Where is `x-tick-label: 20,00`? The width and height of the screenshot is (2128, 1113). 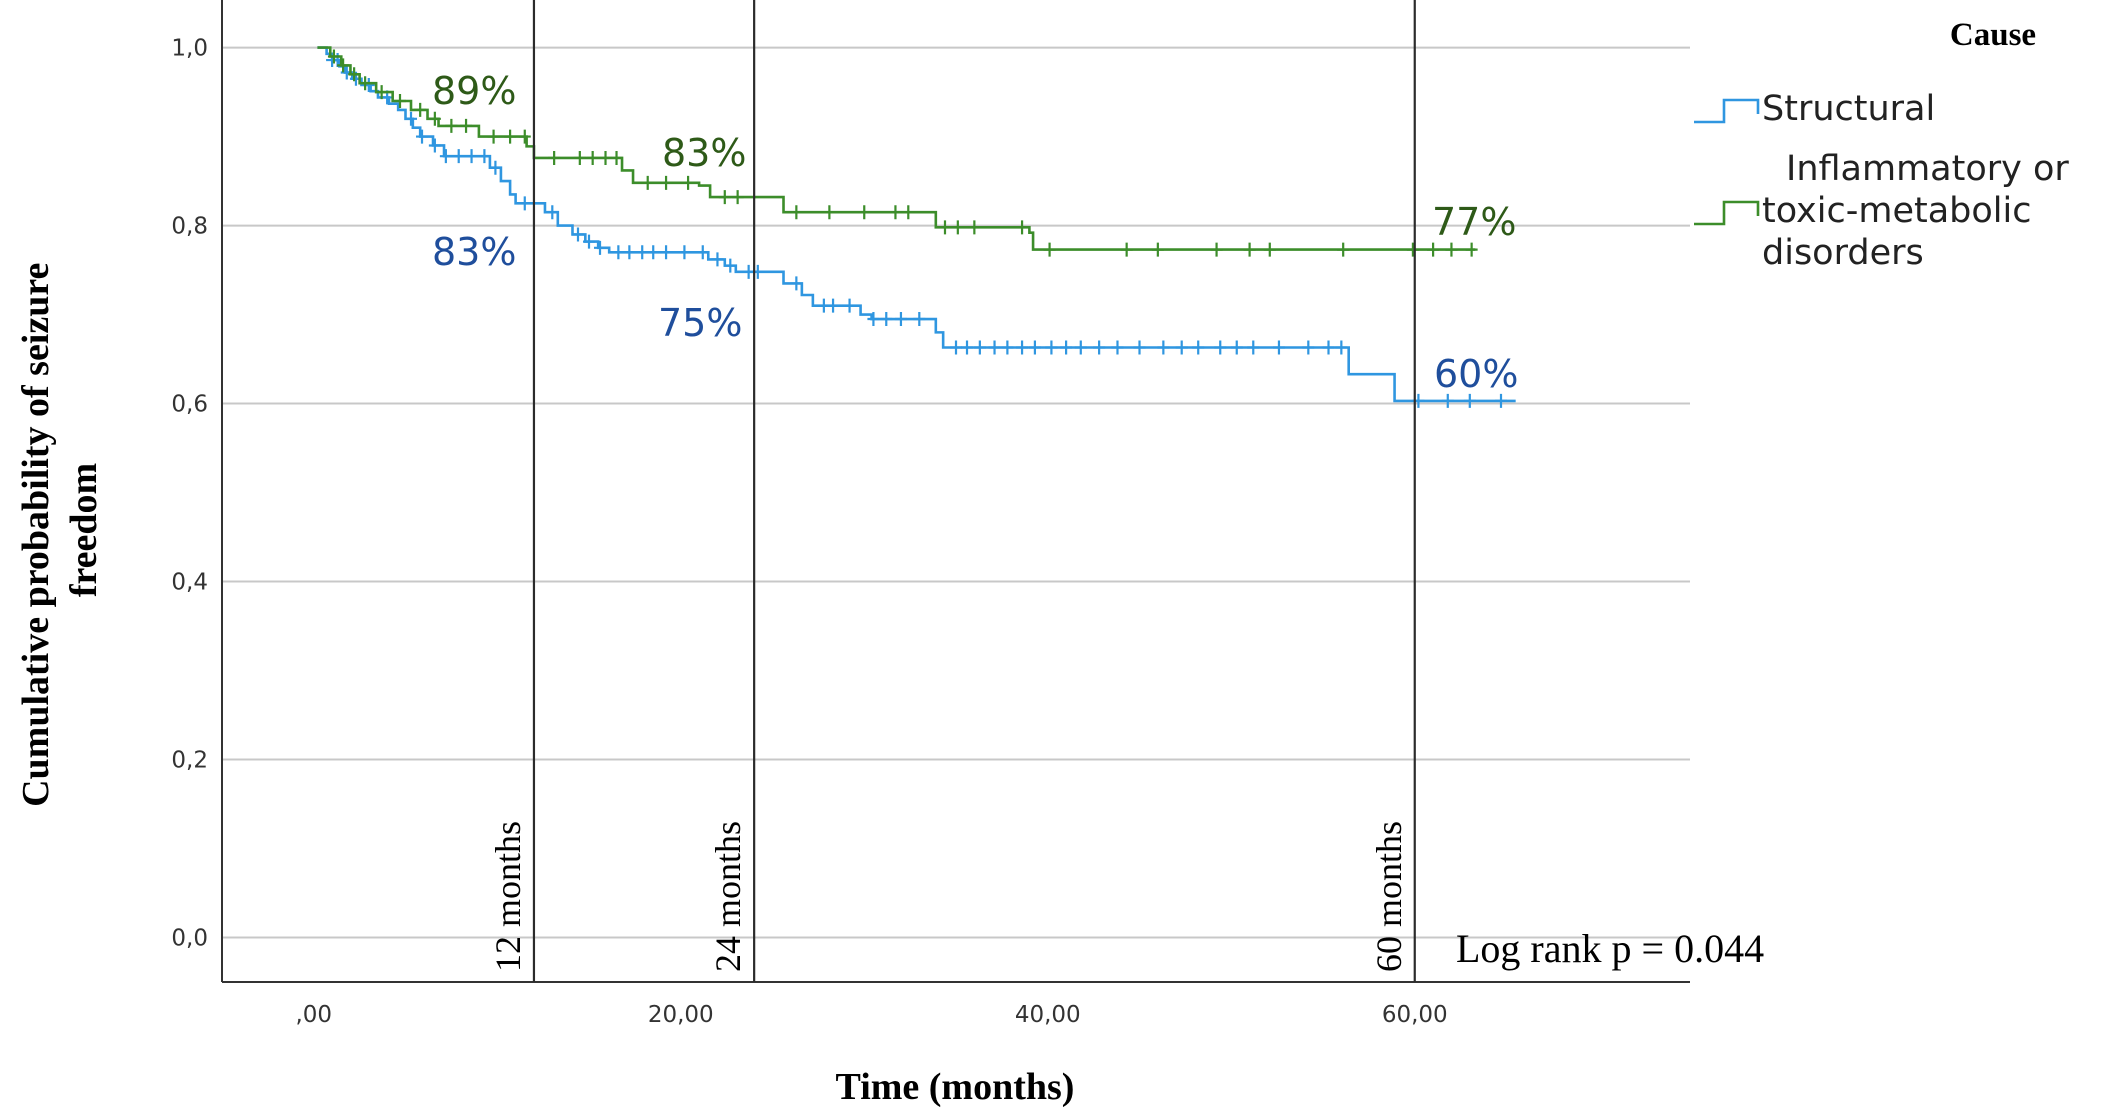 x-tick-label: 20,00 is located at coordinates (681, 1015).